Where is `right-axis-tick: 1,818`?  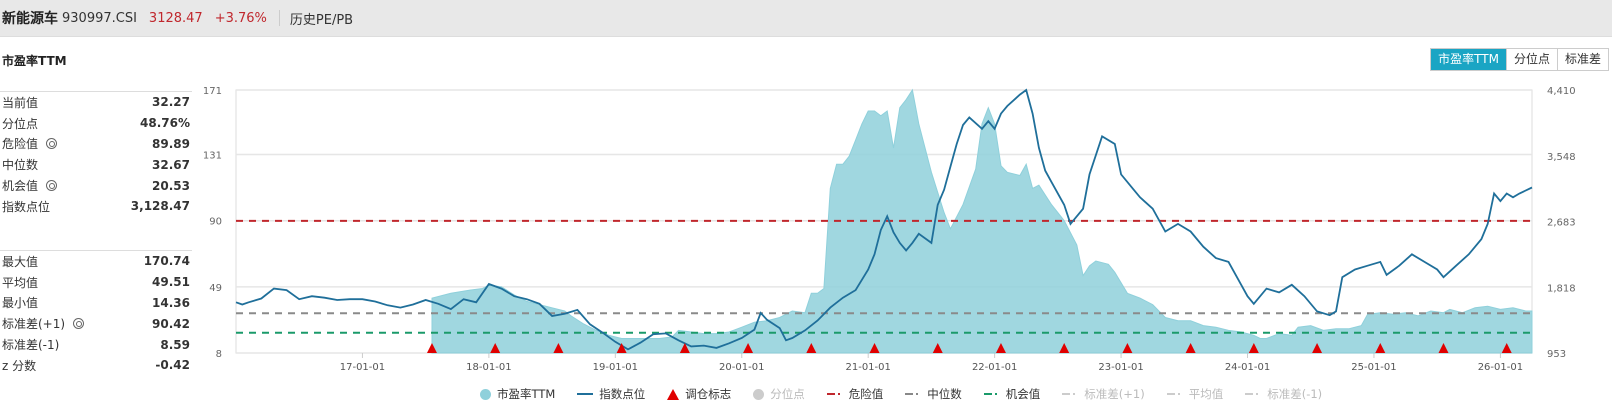 right-axis-tick: 1,818 is located at coordinates (1561, 288).